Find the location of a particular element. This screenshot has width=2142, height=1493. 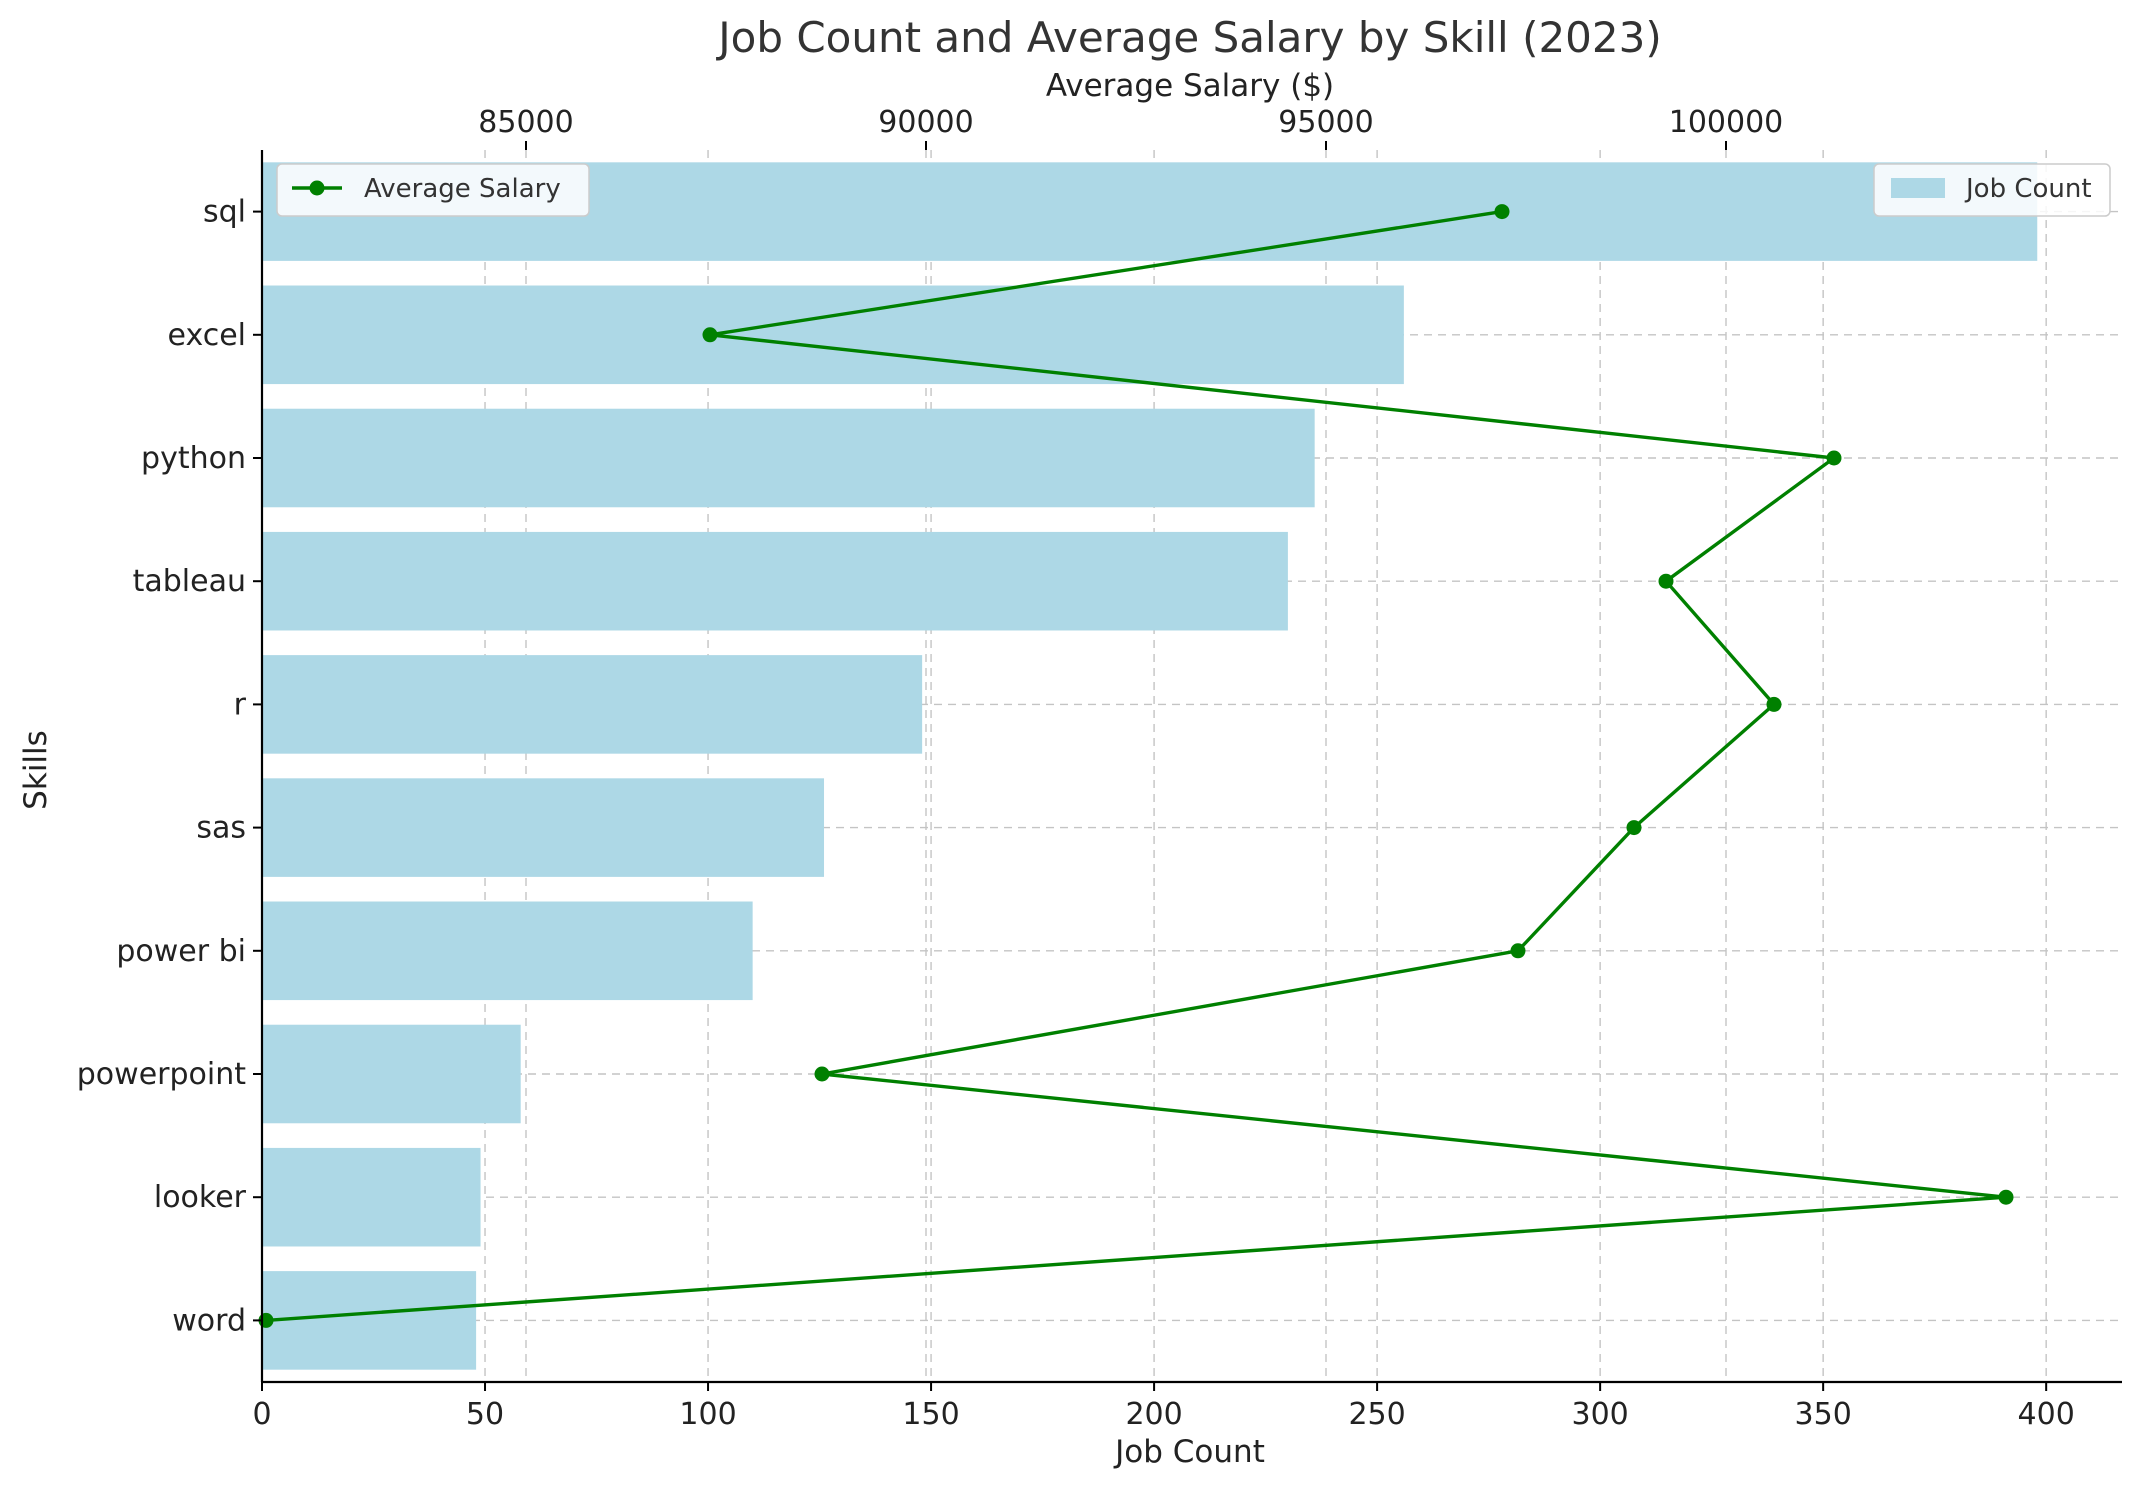

x2-axis-label: Average Salary ($) is located at coordinates (1190, 86).